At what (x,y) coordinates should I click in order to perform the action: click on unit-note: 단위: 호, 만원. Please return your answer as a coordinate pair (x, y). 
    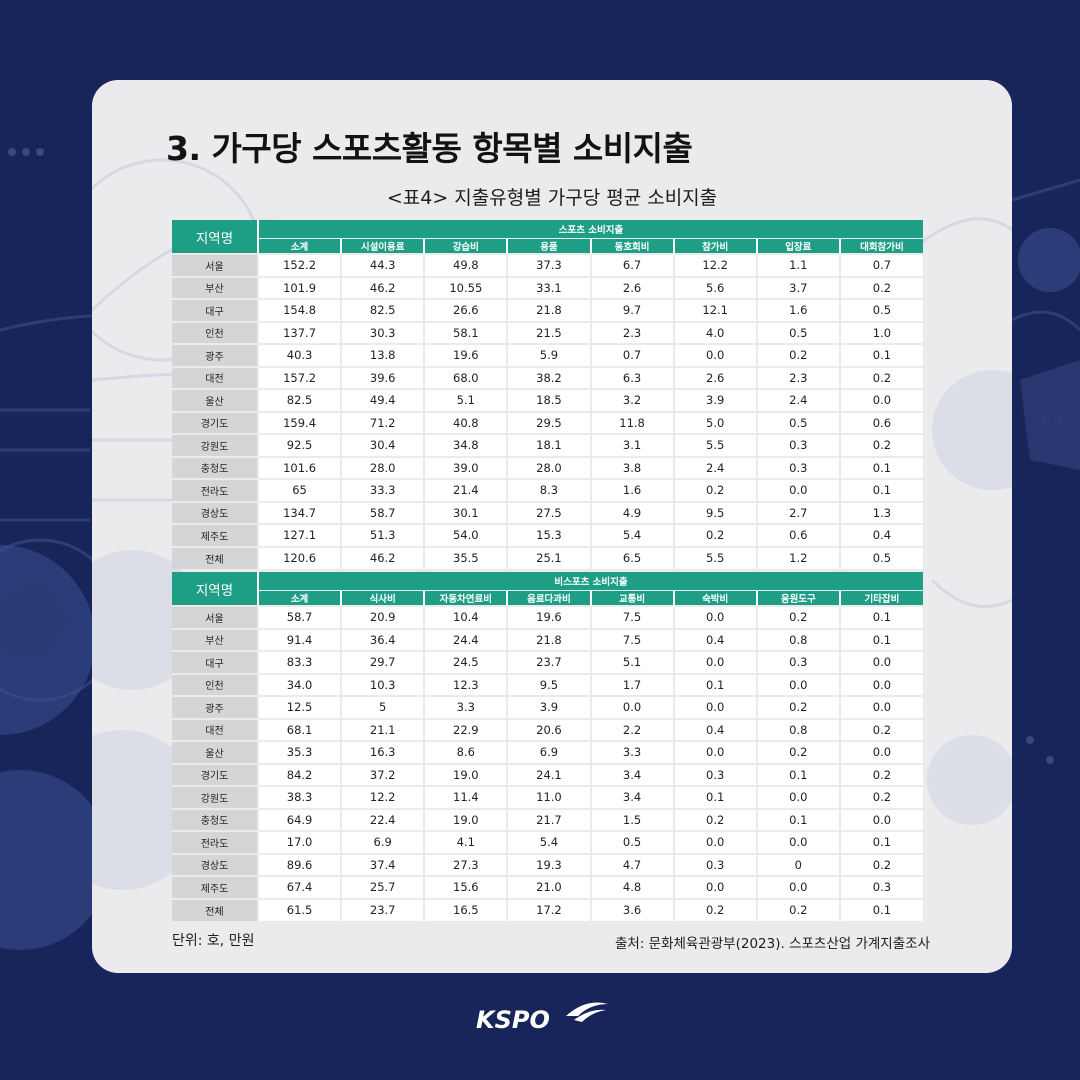
    Looking at the image, I should click on (213, 941).